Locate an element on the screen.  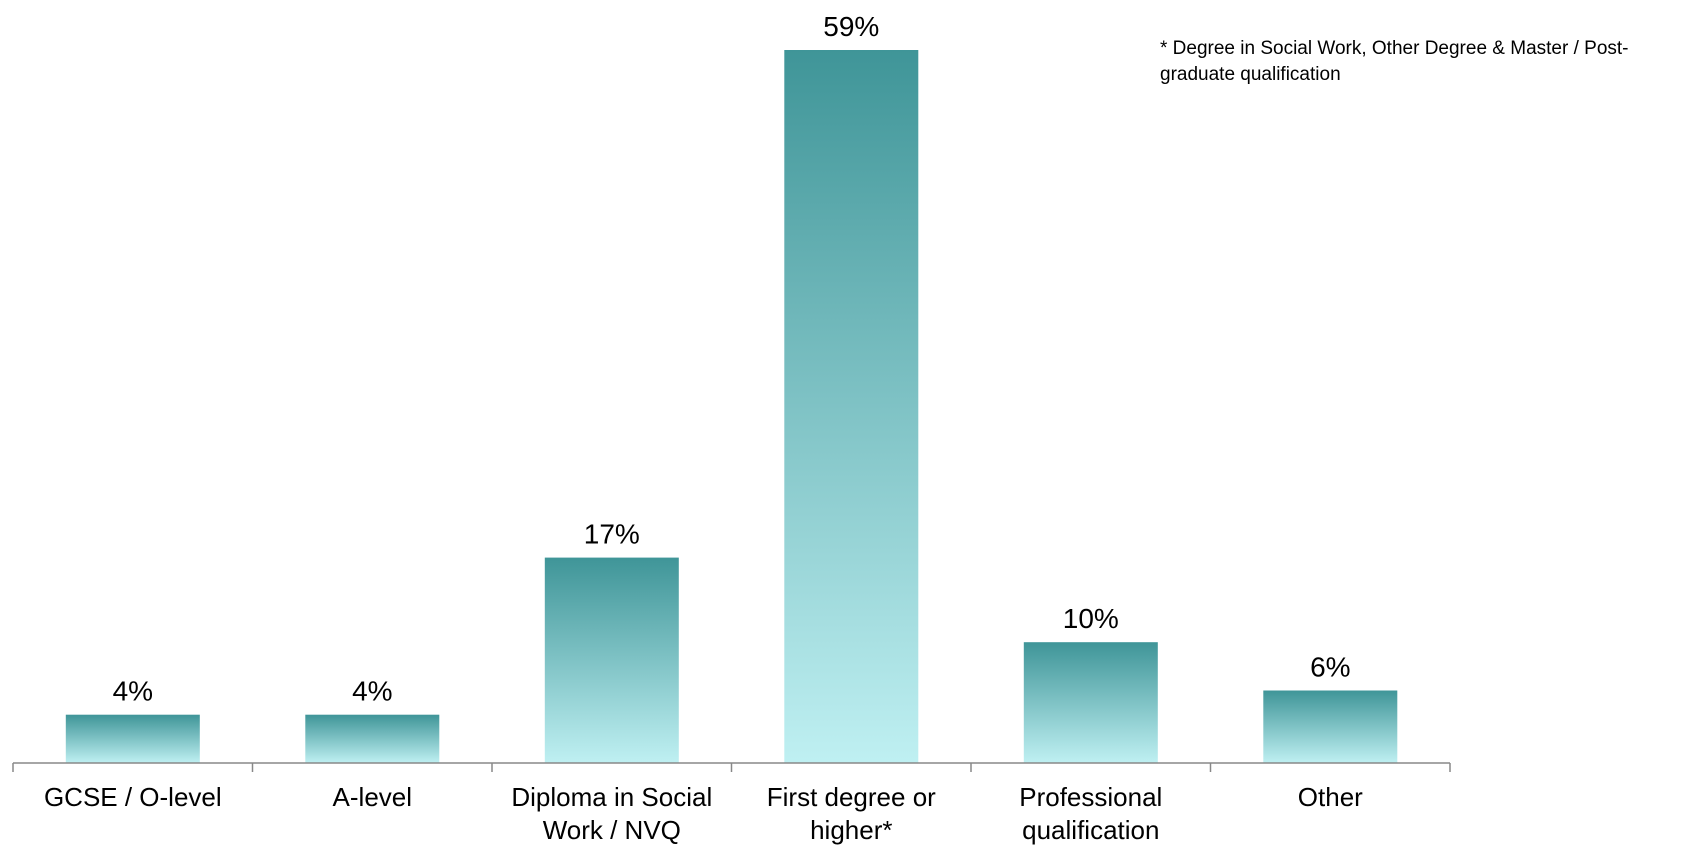
category-label: First degree or higher* is located at coordinates (851, 813).